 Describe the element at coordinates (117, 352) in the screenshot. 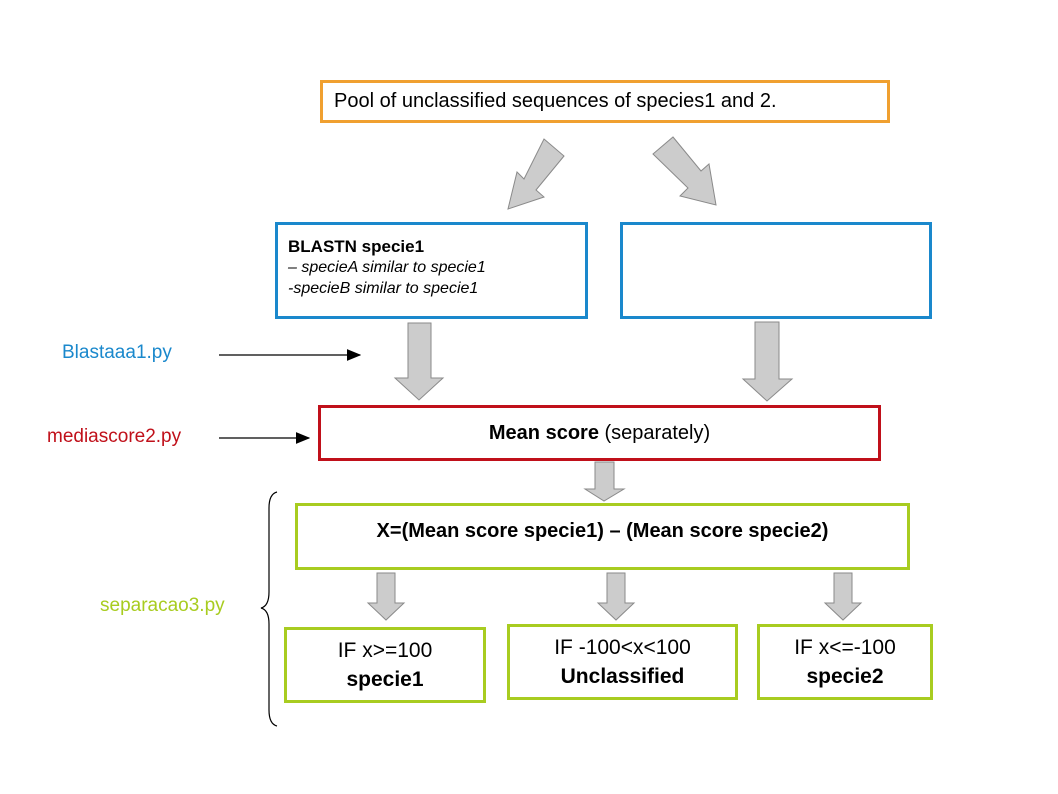

I see `blast-script-label: Blastaaa1.py` at that location.